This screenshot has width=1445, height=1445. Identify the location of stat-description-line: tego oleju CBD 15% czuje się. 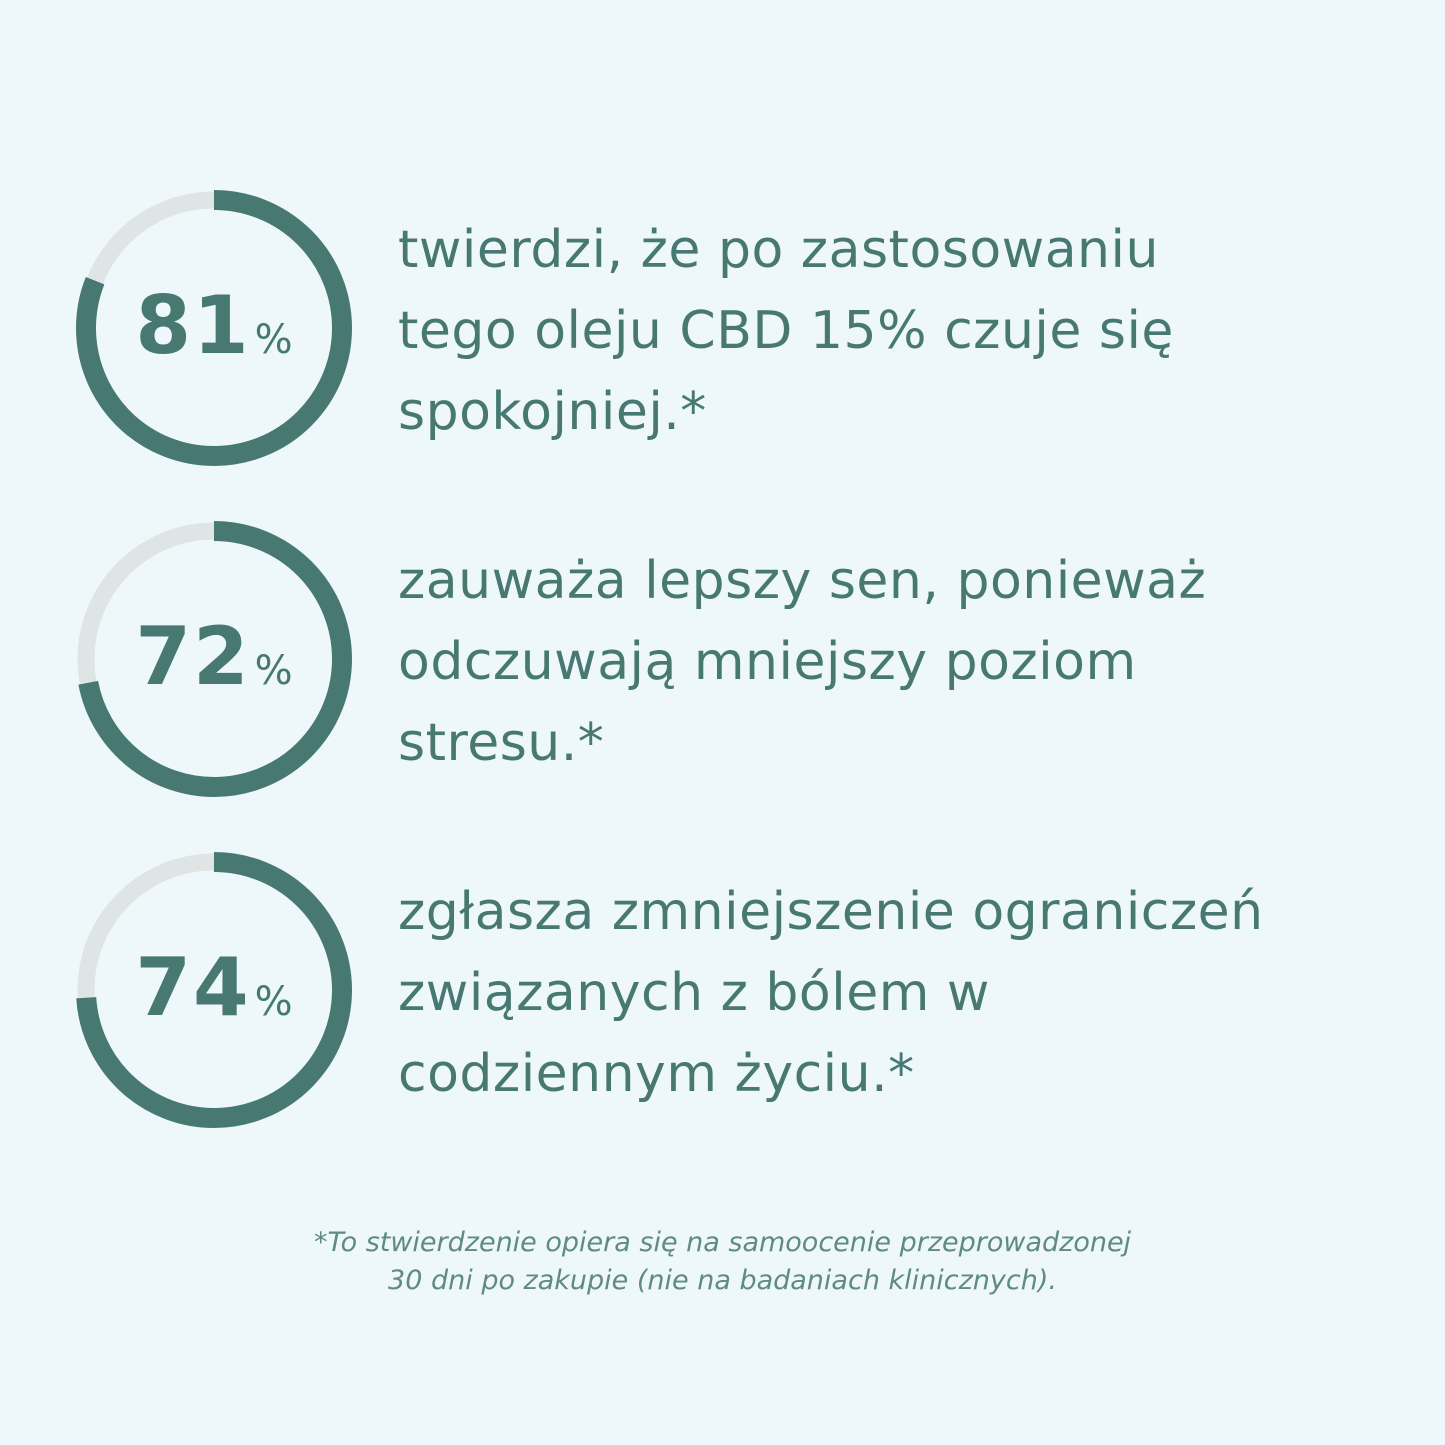
(786, 331).